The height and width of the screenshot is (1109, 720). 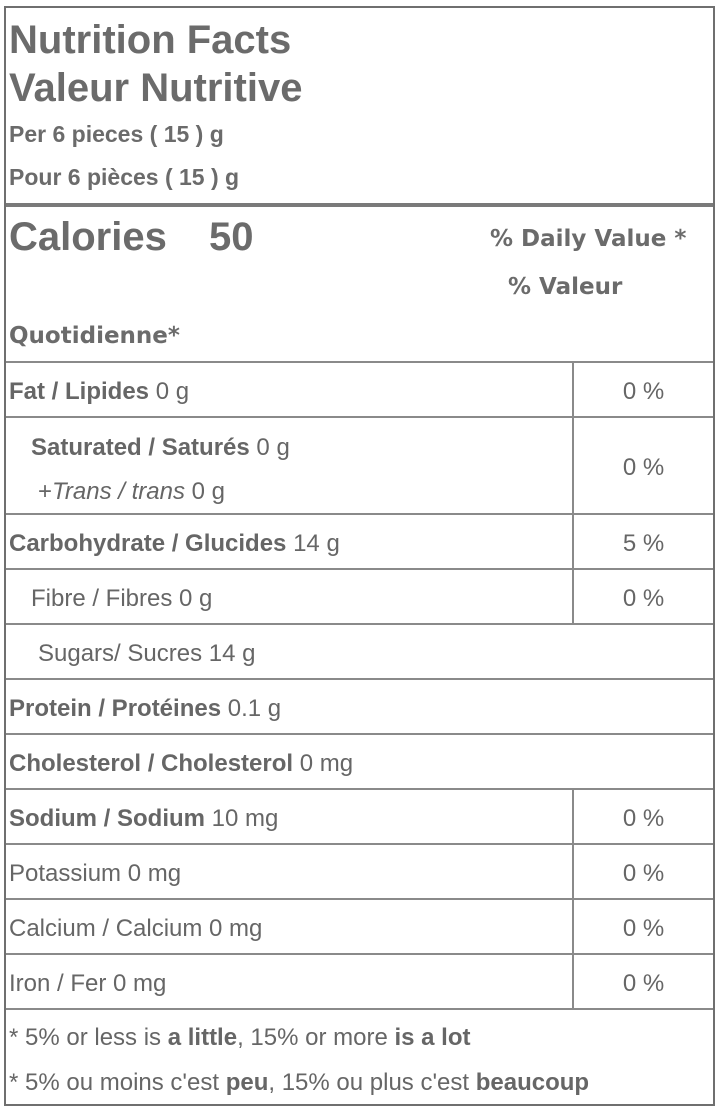 I want to click on nutrient-row-fibre: Fibre / Fibres 0 g 0 %, so click(x=359, y=595).